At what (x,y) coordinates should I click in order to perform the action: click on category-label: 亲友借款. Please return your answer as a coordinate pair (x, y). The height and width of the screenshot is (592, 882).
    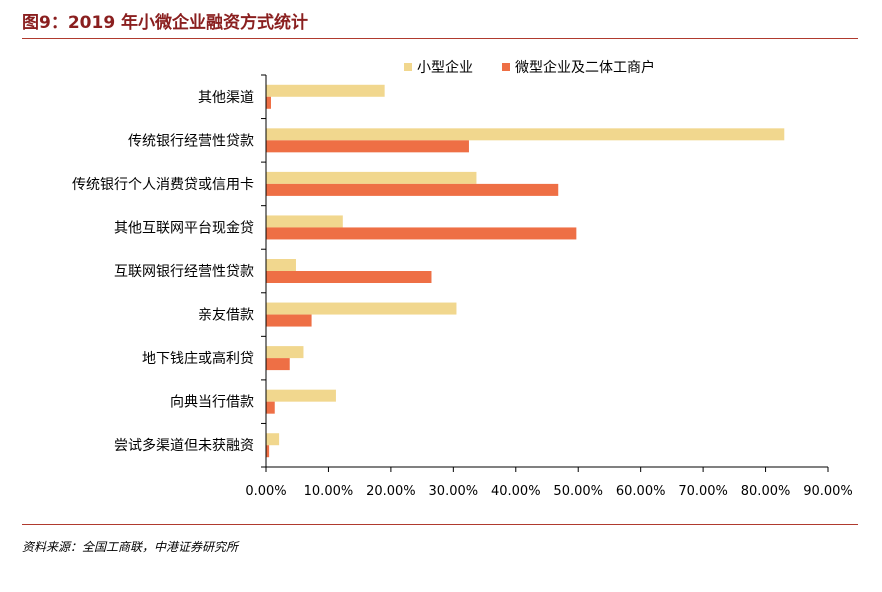
    Looking at the image, I should click on (226, 316).